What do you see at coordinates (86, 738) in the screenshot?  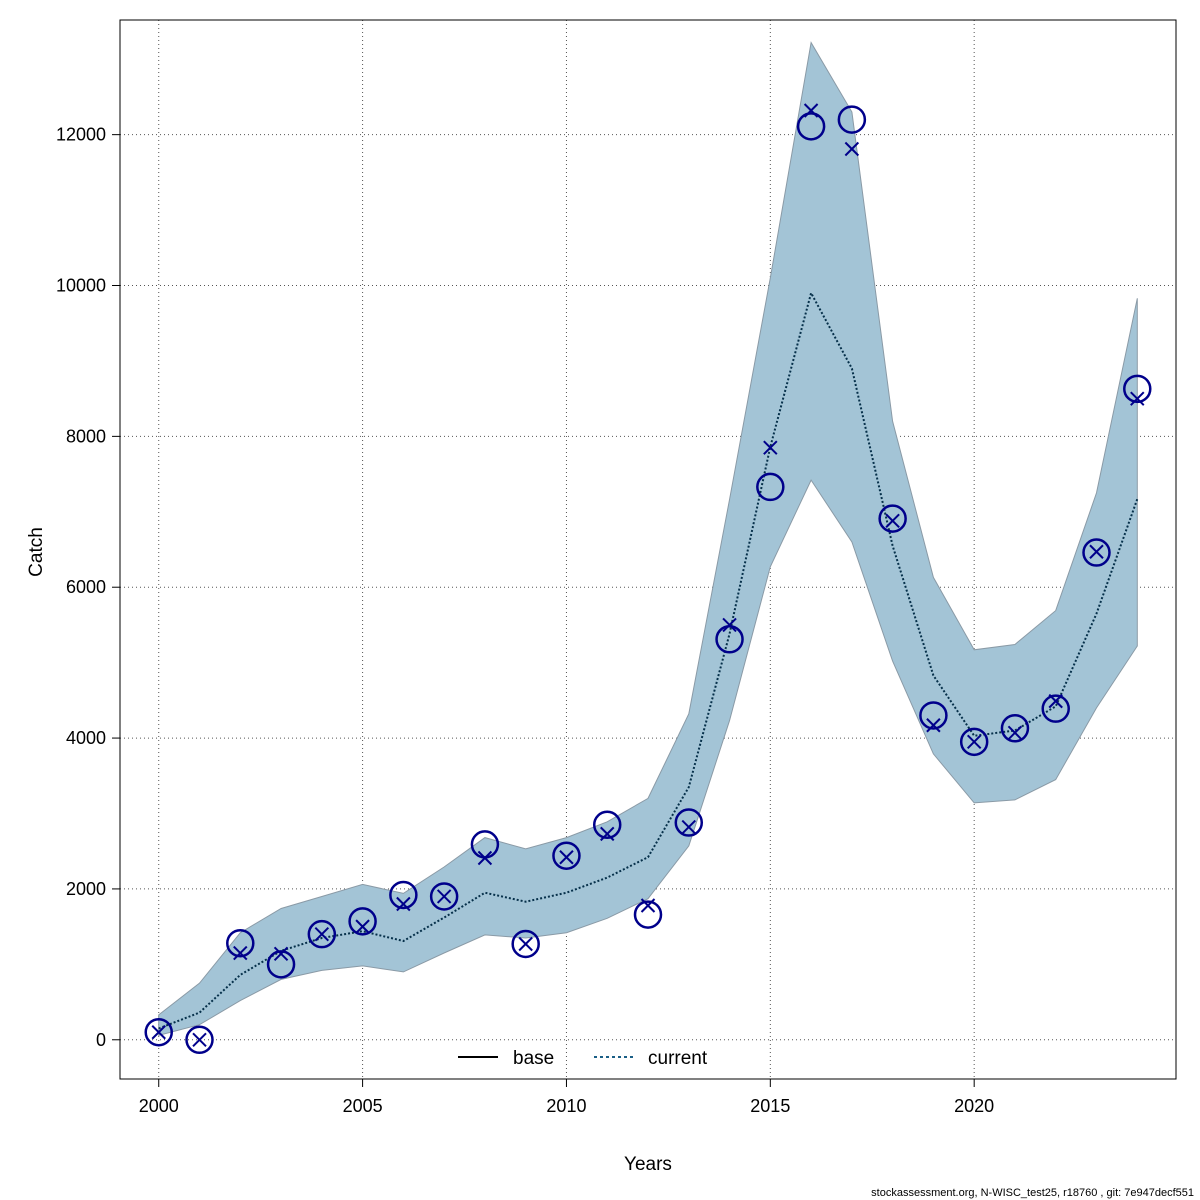 I see `y-tick-label: 4000` at bounding box center [86, 738].